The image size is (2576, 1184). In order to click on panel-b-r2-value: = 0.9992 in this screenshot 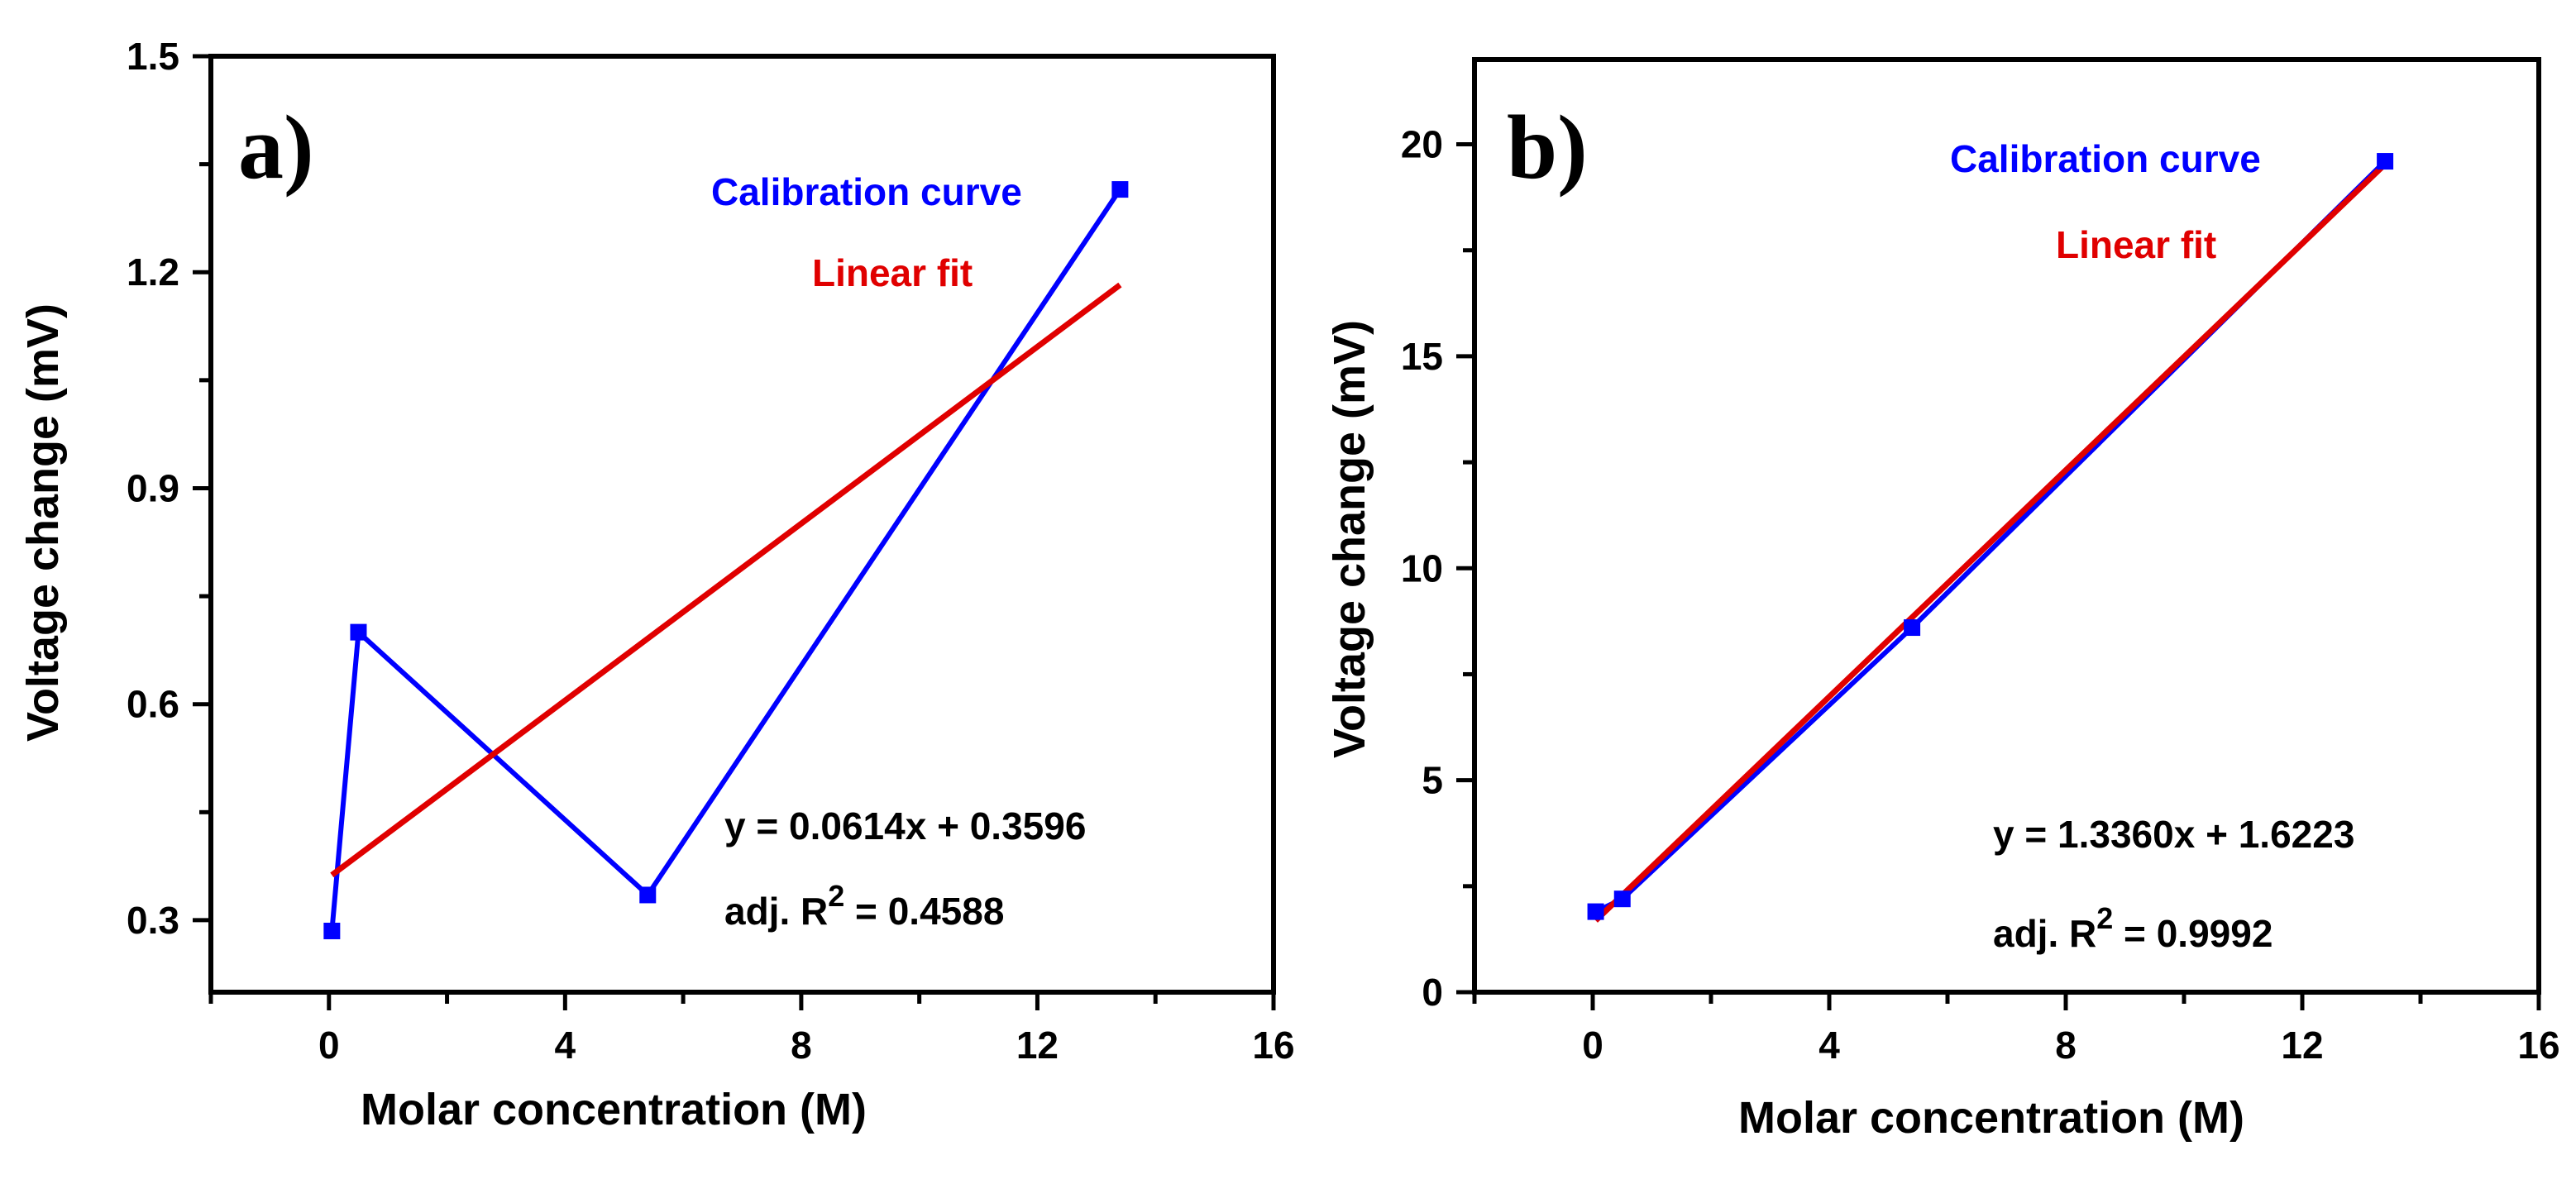, I will do `click(2193, 933)`.